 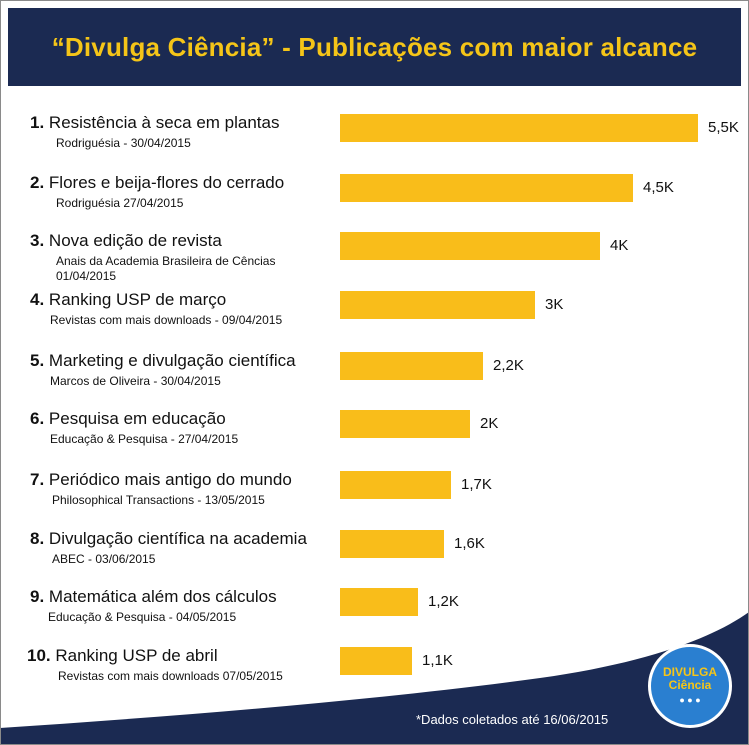 I want to click on footnote: *Dados coletados até 16/06/2015, so click(x=512, y=719).